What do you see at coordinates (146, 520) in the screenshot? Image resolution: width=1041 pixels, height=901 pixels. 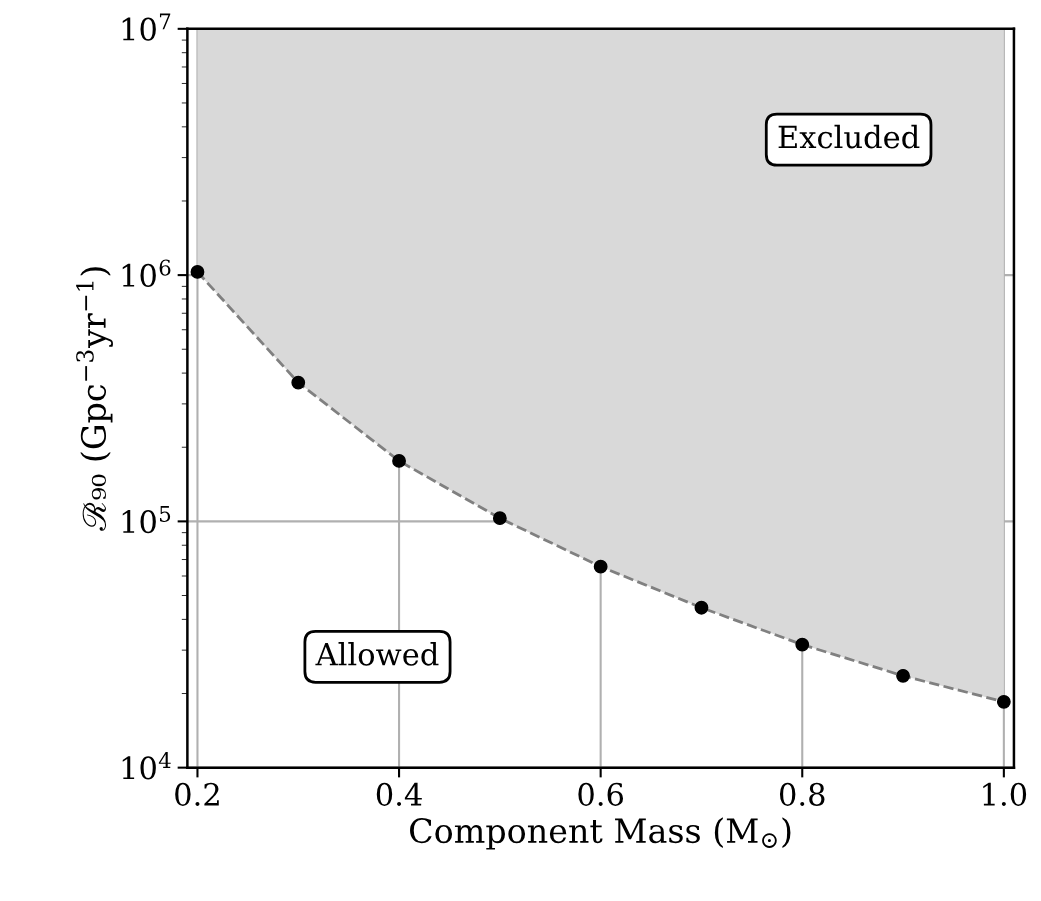 I see `y-tick-label: 10$^{5}$` at bounding box center [146, 520].